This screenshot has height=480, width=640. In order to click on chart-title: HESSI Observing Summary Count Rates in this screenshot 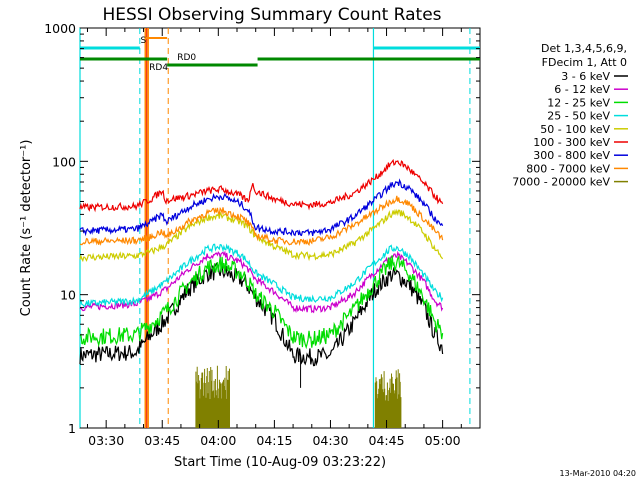, I will do `click(271, 15)`.